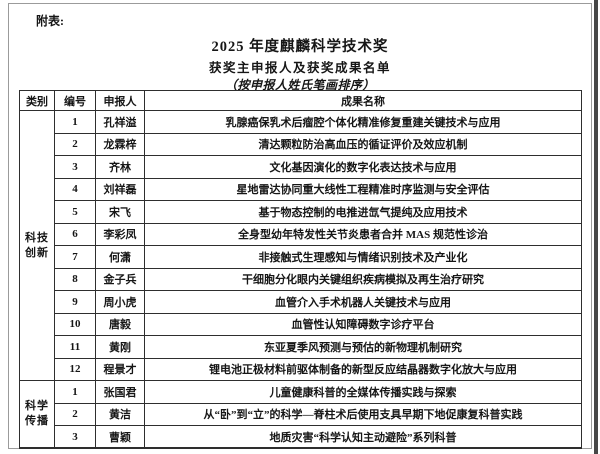 The height and width of the screenshot is (454, 600). Describe the element at coordinates (120, 347) in the screenshot. I see `applicant-name: 黄刚` at that location.